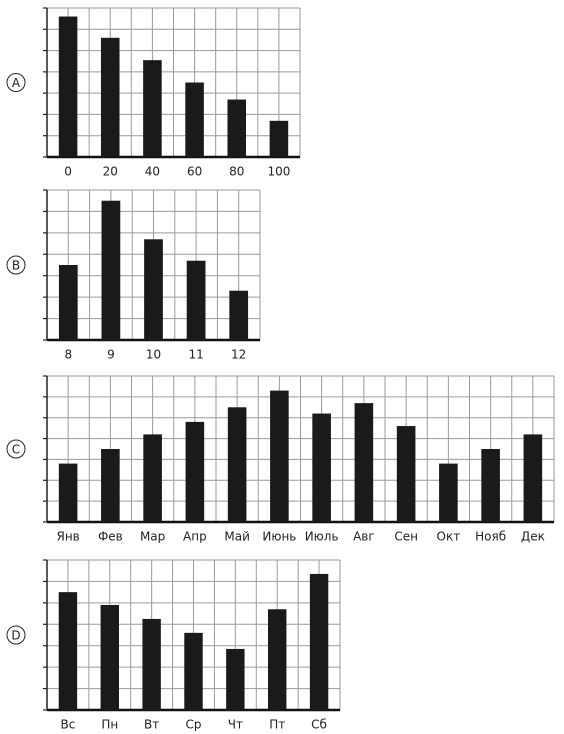 This screenshot has height=734, width=564. Describe the element at coordinates (68, 355) in the screenshot. I see `x-tick-label: 8` at that location.